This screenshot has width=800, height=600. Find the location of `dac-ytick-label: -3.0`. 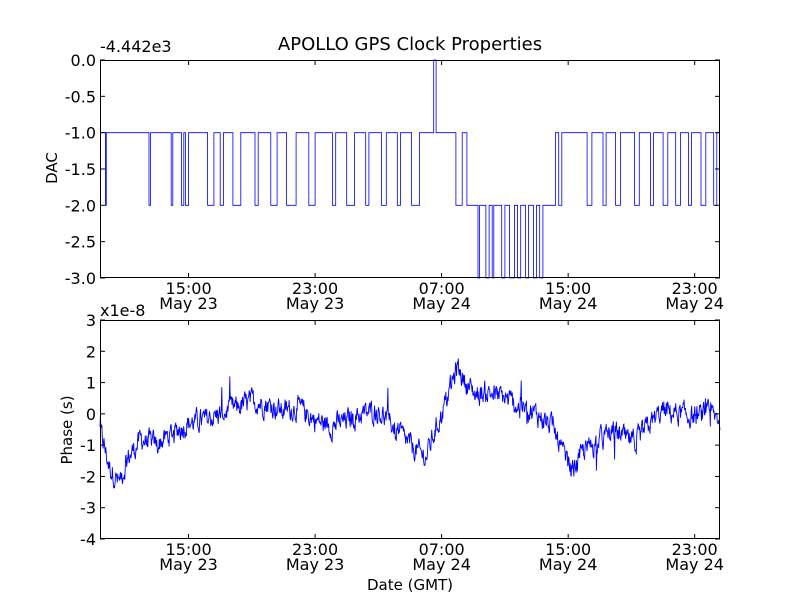

dac-ytick-label: -3.0 is located at coordinates (80, 278).